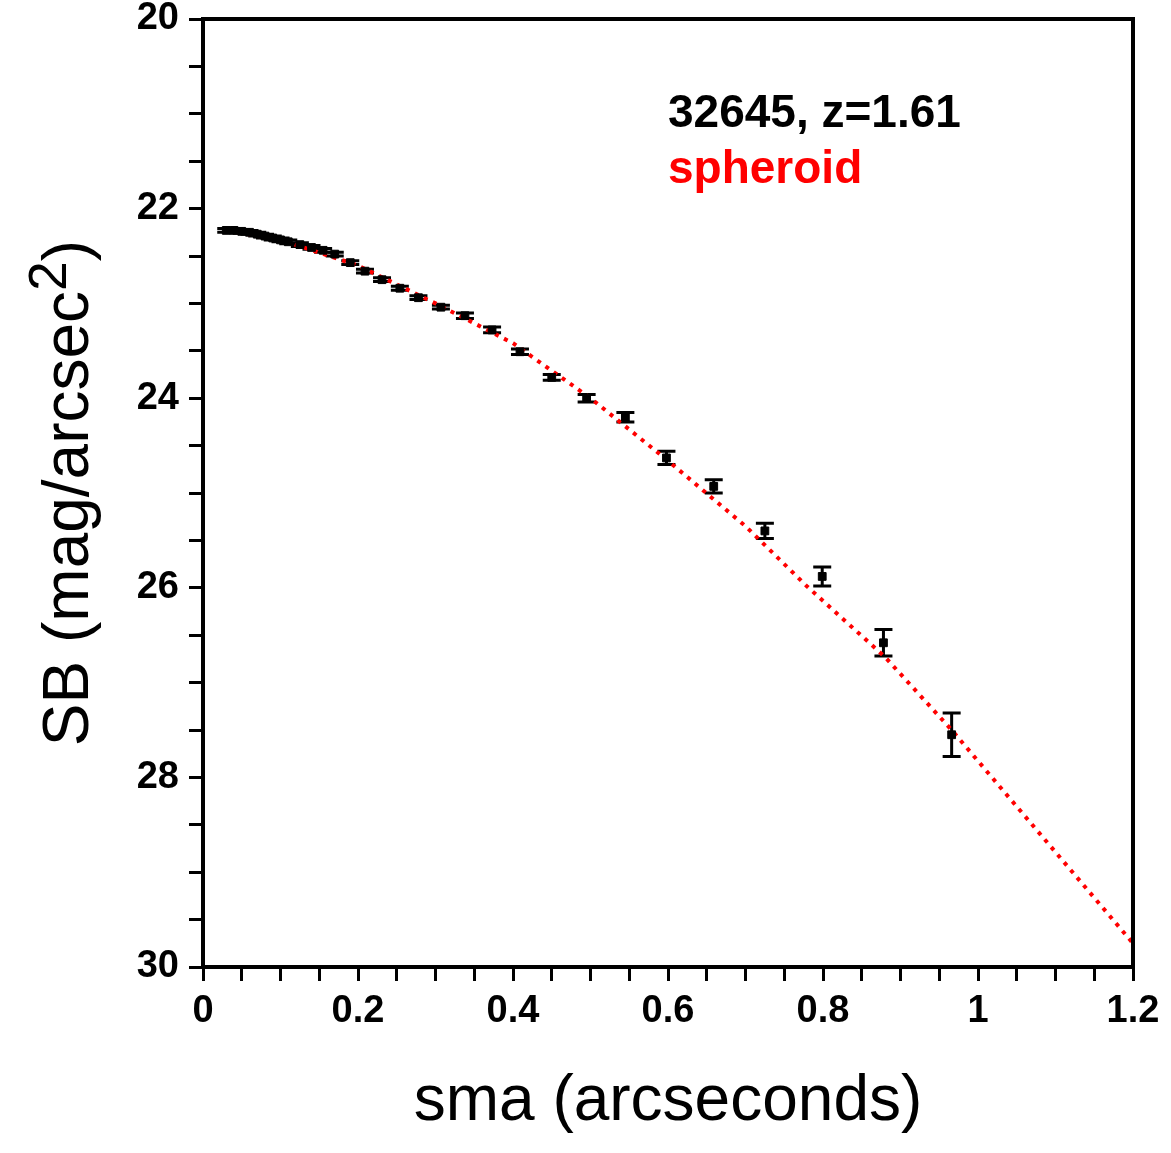  What do you see at coordinates (978, 1009) in the screenshot?
I see `x-tick-label: 1` at bounding box center [978, 1009].